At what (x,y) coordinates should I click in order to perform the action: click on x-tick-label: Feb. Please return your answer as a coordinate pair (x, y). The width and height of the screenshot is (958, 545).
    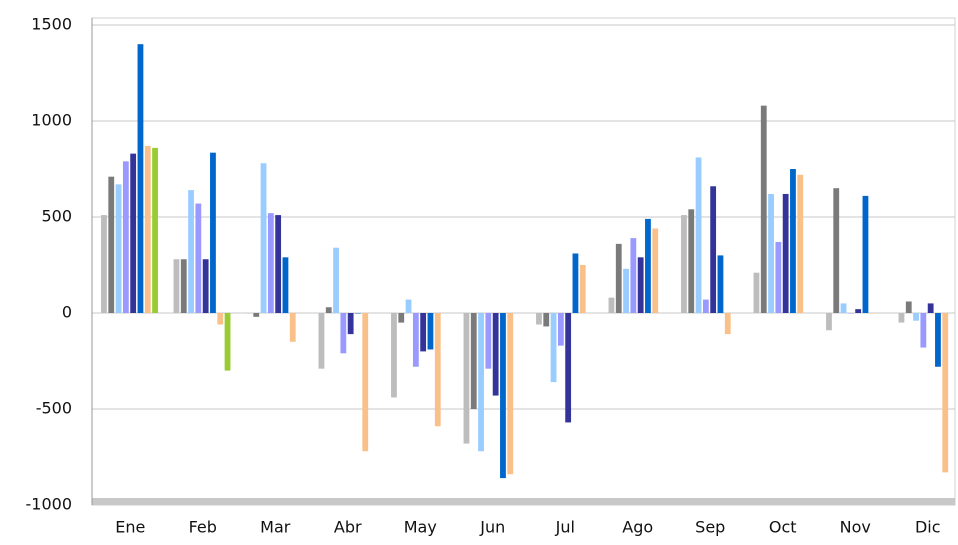
    Looking at the image, I should click on (203, 527).